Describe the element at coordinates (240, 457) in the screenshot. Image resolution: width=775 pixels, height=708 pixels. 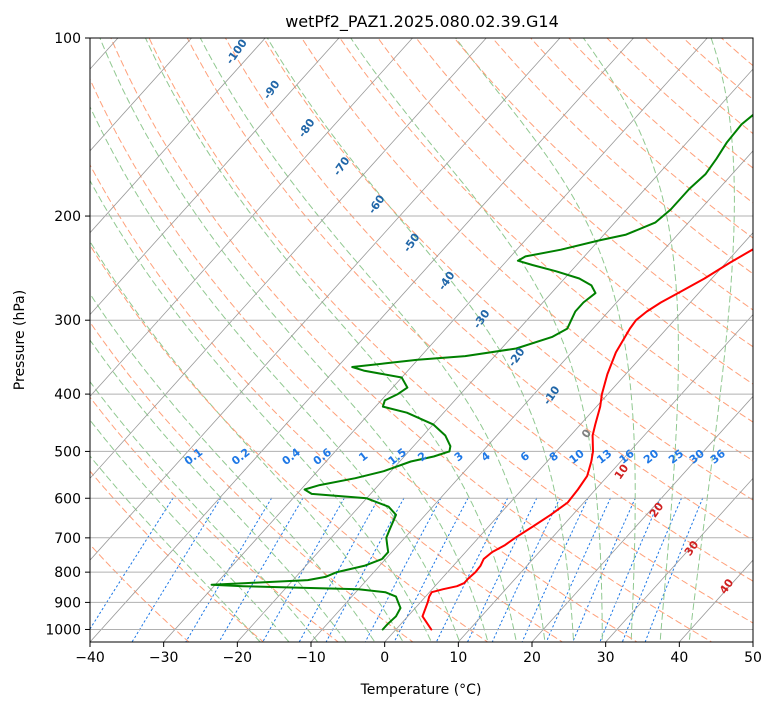
I see `mixing-ratio-label: 0.2` at that location.